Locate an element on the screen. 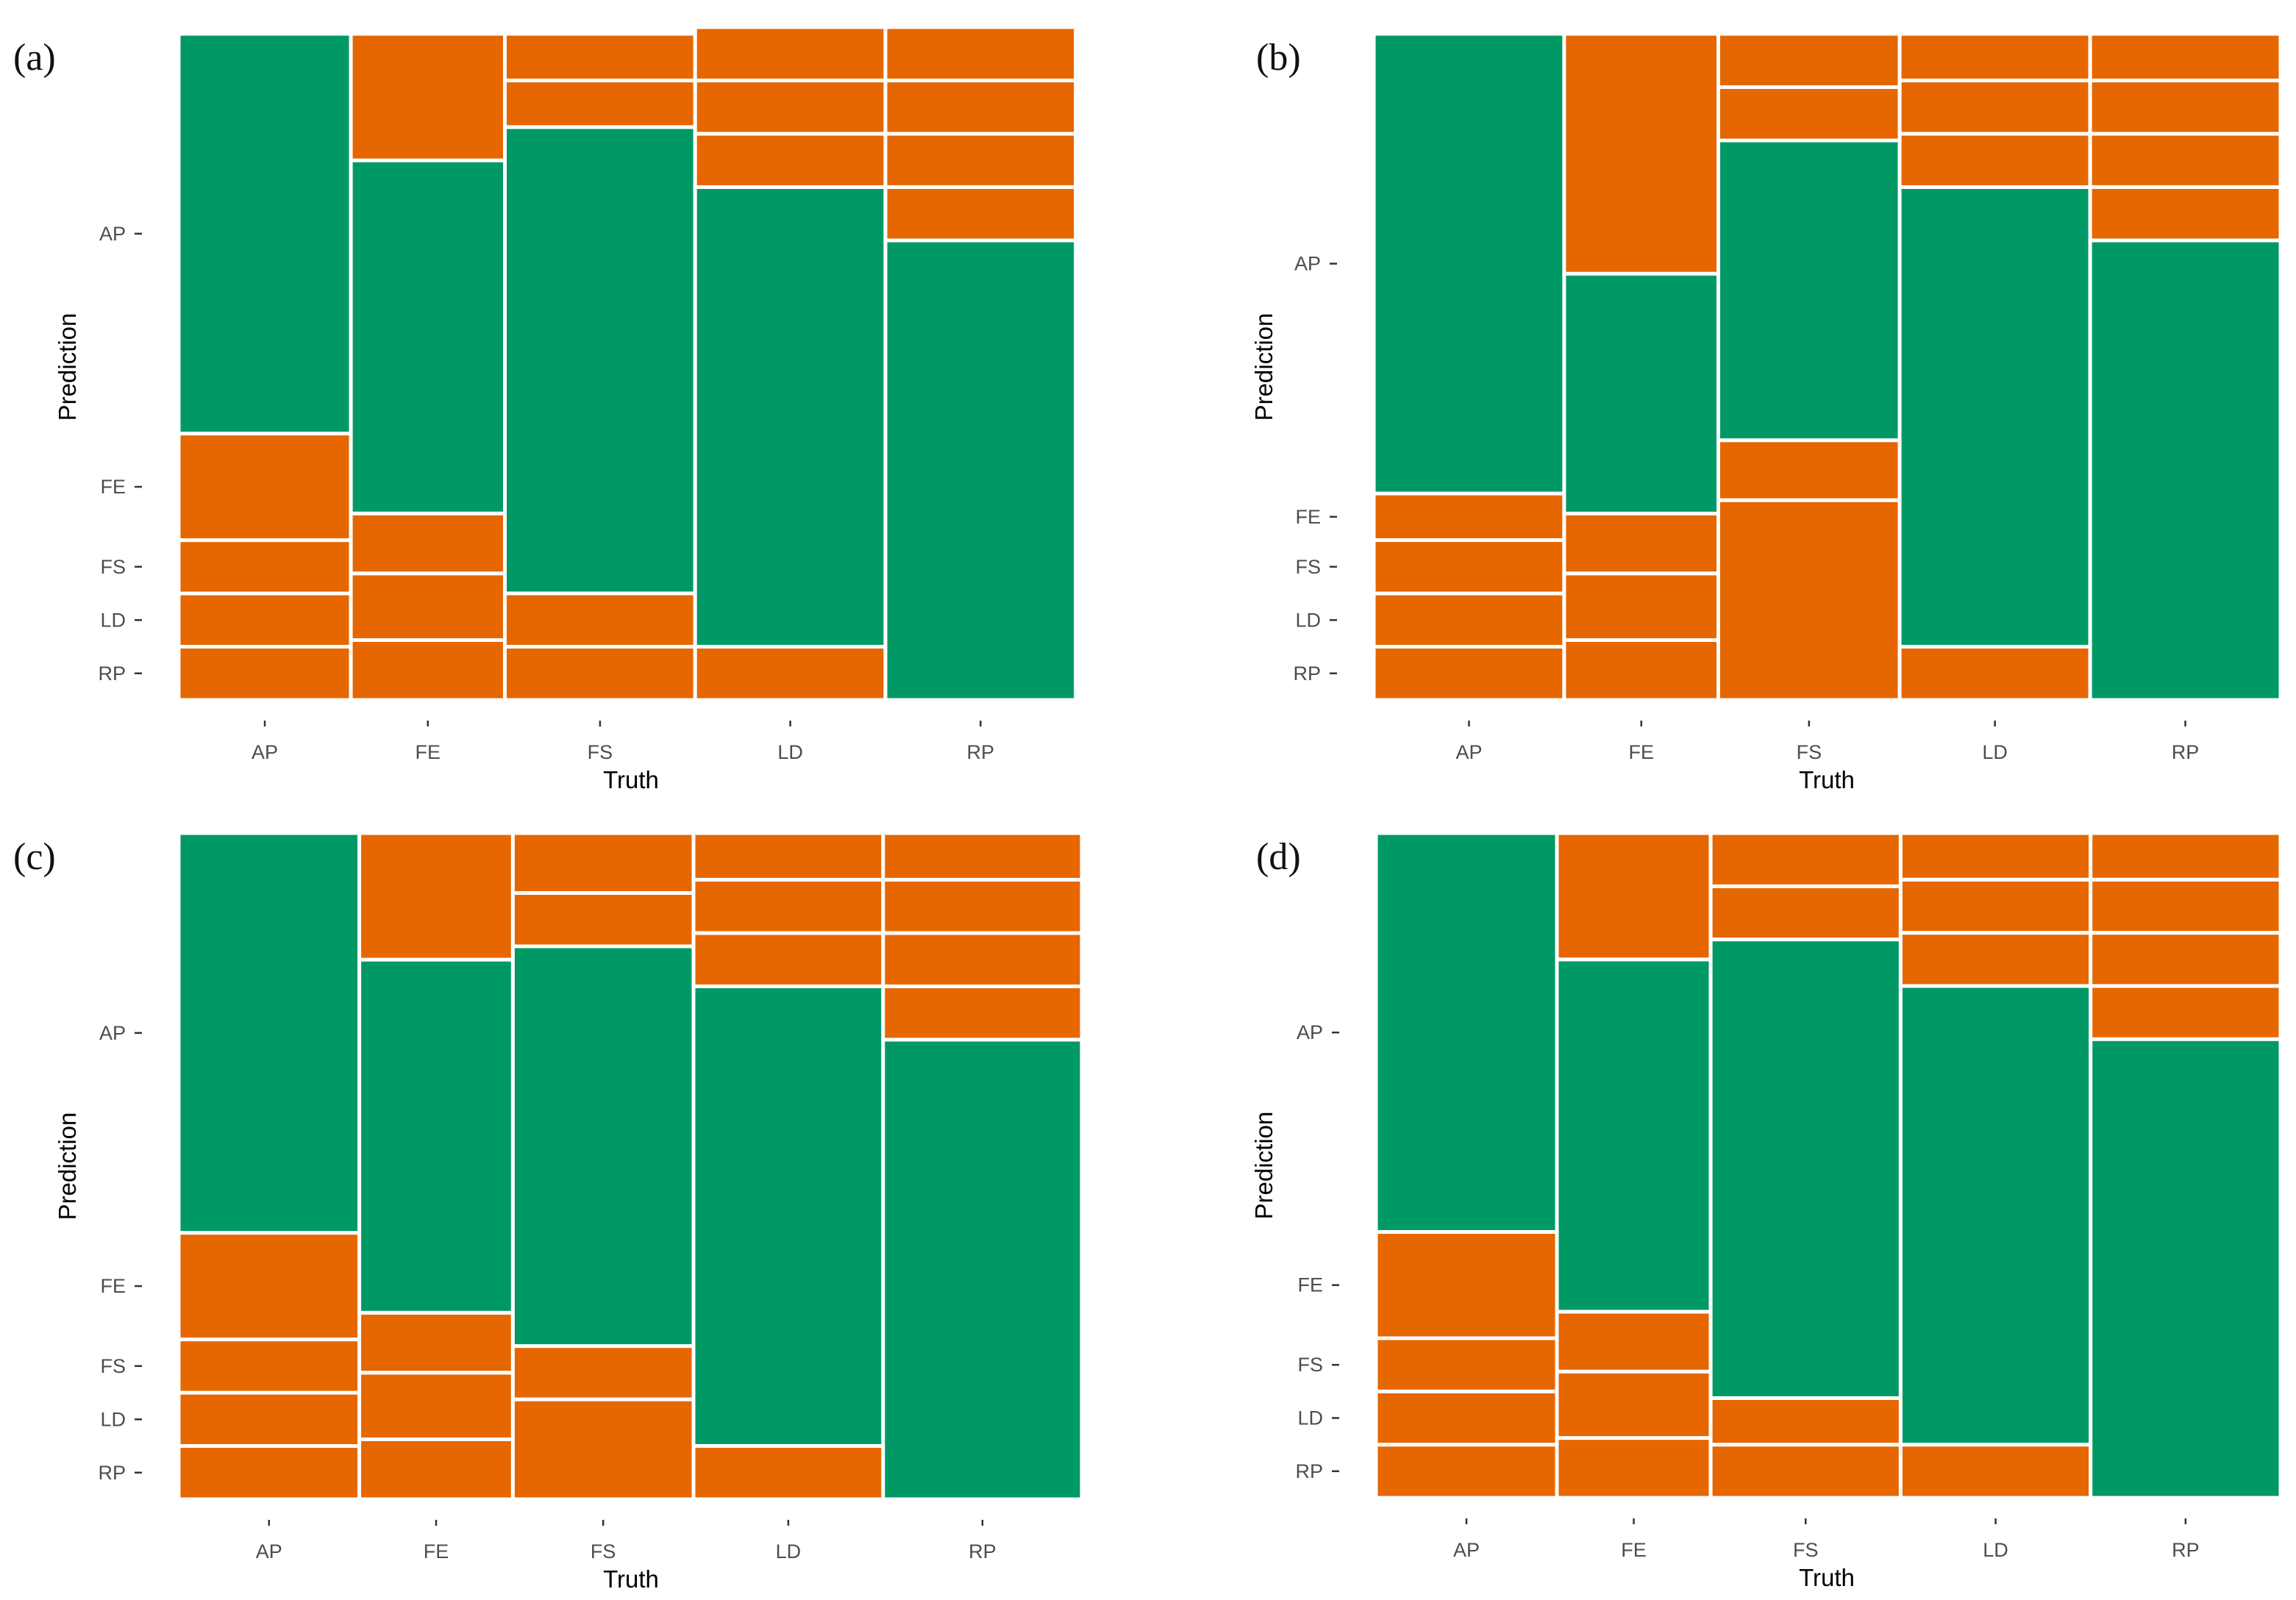  tile-truth-fs-pred-fe is located at coordinates (1809, 114).